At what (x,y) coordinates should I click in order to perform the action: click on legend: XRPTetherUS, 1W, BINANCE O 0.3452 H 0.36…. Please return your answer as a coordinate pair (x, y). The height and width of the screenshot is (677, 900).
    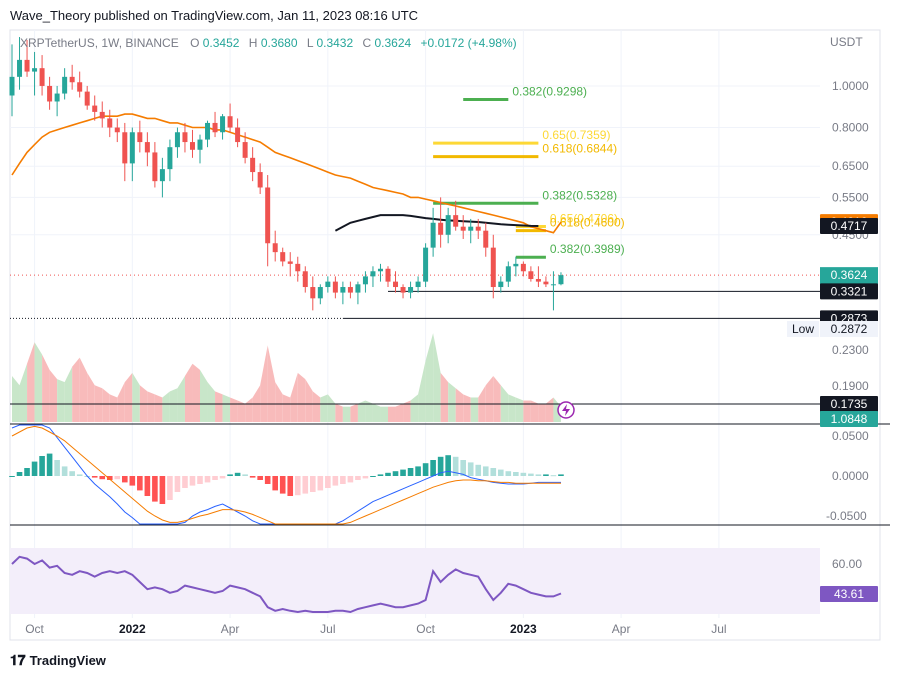
    Looking at the image, I should click on (268, 43).